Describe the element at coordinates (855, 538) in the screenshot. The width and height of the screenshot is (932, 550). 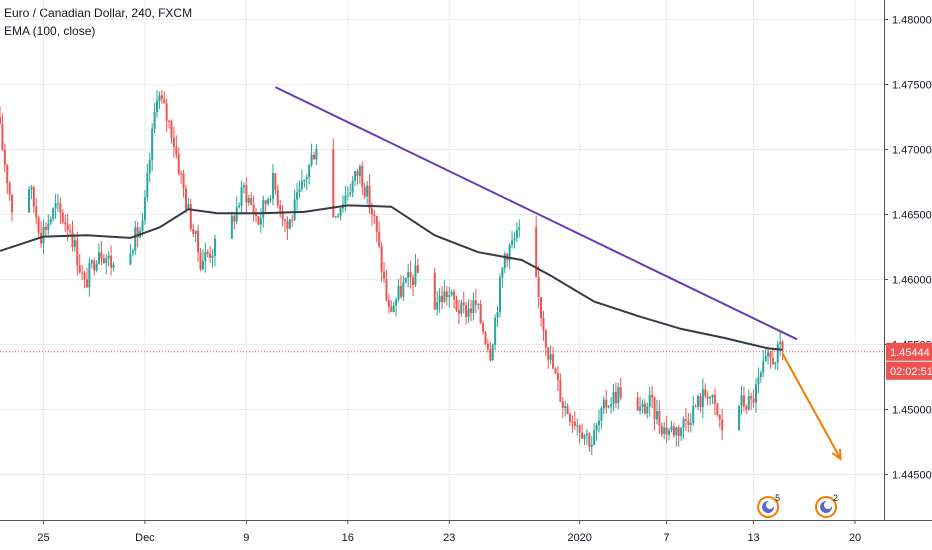
I see `time-tick-label: 20` at that location.